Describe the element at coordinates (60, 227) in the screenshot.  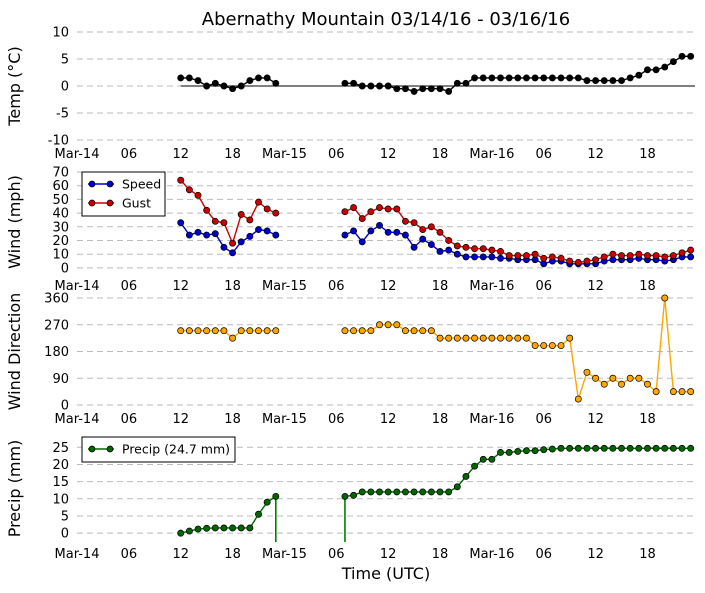
I see `y-tick-label: 30` at that location.